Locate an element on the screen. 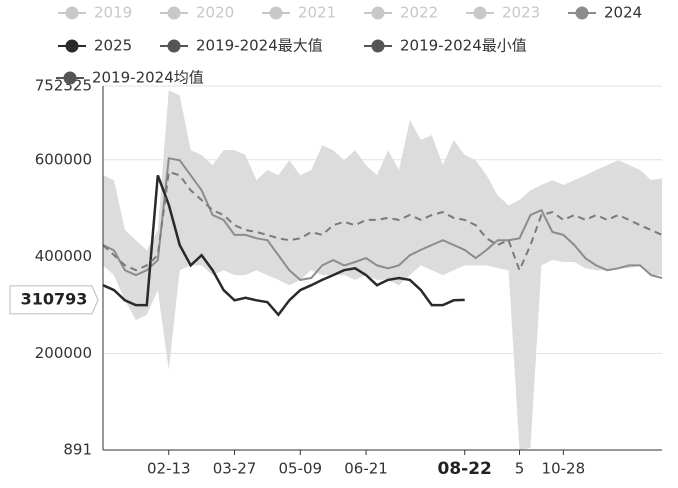  legend-label: 2023 is located at coordinates (521, 13).